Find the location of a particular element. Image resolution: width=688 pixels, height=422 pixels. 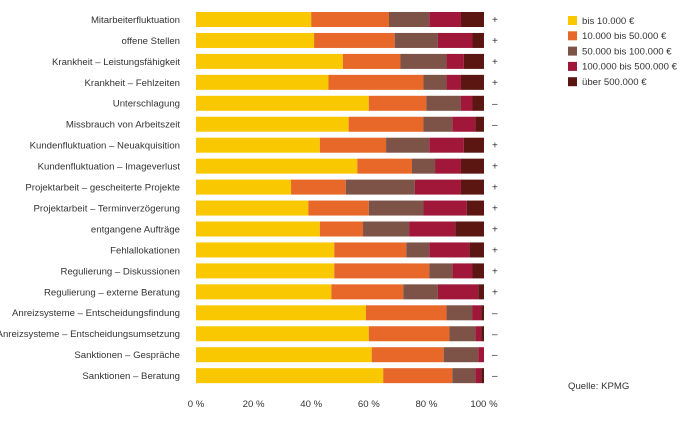

category-label: Missbrauch von Arbeitszeit is located at coordinates (123, 125).